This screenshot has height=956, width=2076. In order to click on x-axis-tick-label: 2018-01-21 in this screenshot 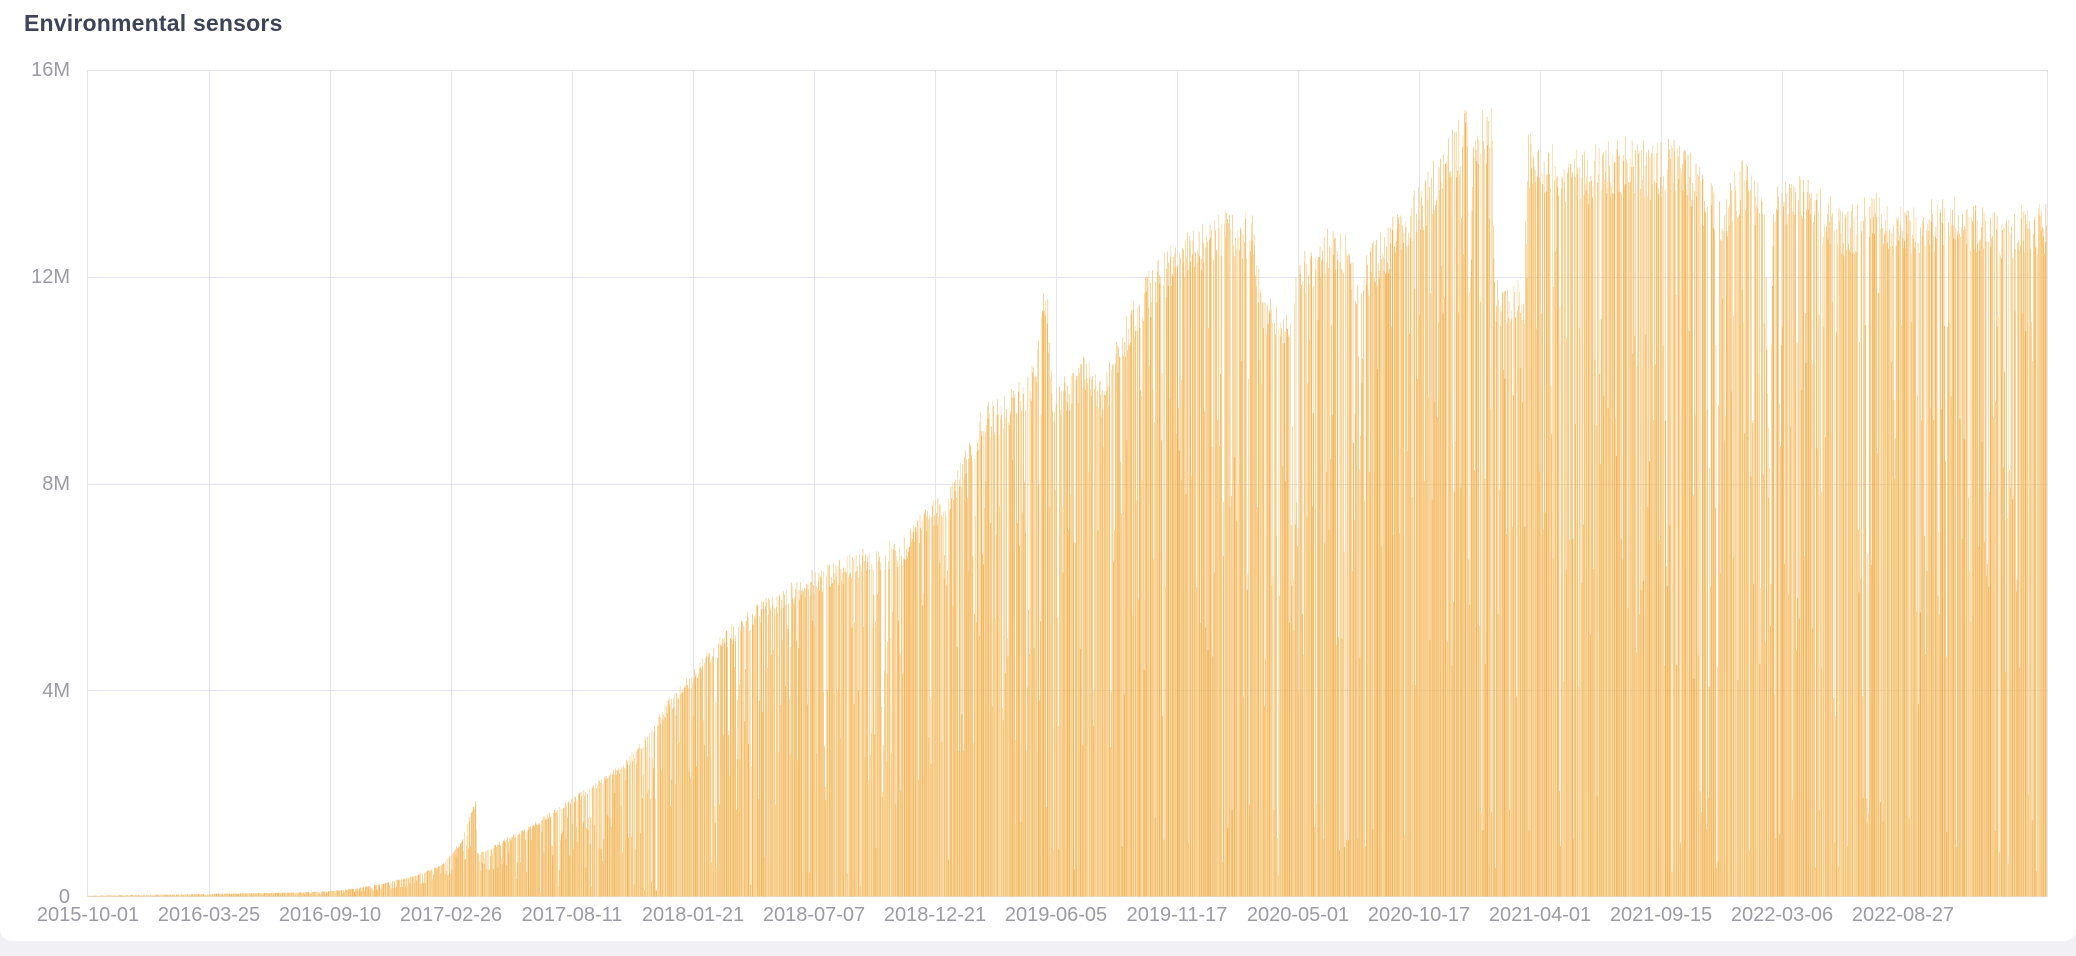, I will do `click(693, 915)`.